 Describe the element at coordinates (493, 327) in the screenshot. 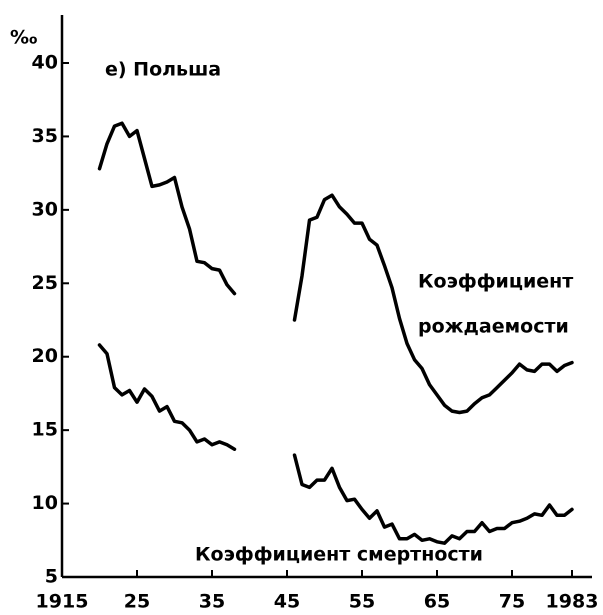

I see `annotation: рождаемости` at that location.